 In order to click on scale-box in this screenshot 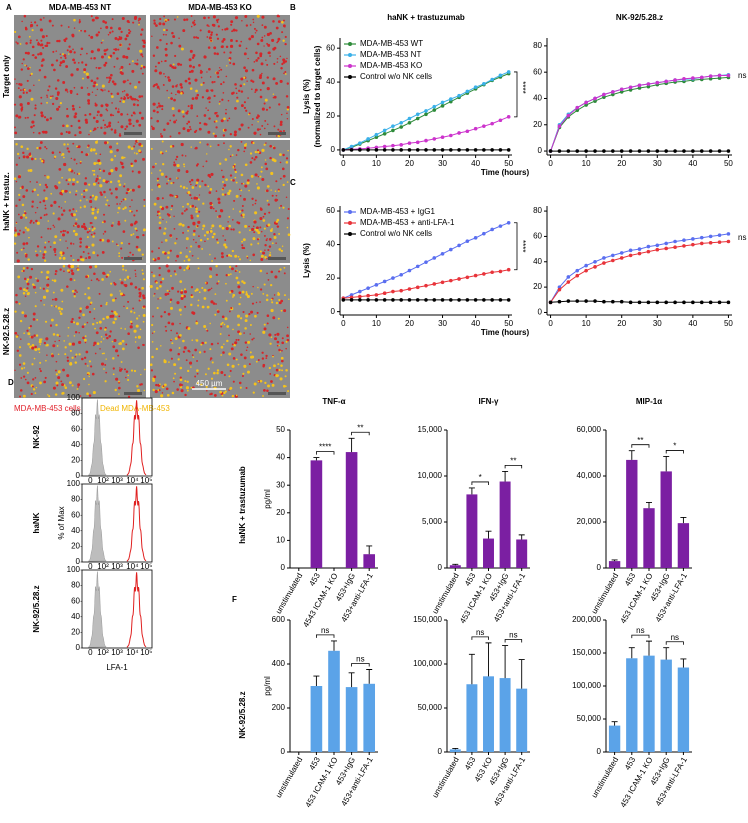, I will do `click(277, 258)`.